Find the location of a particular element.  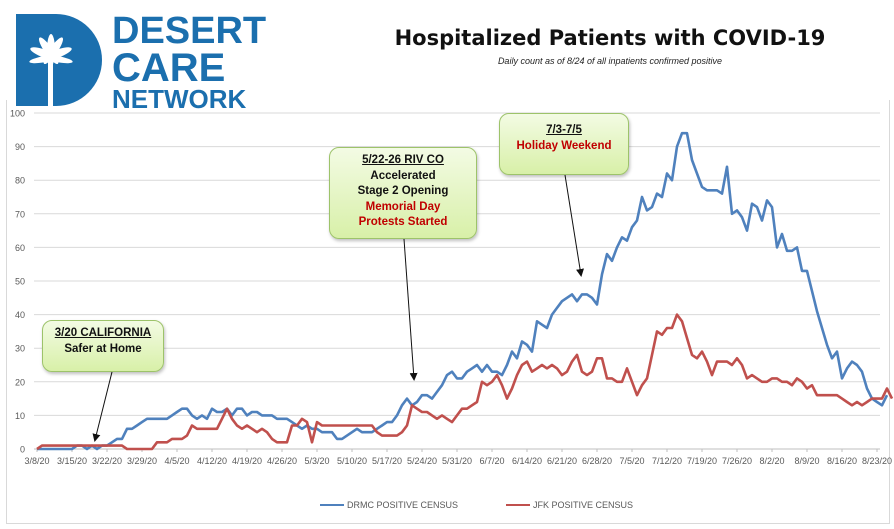

y-tick-label: 40 is located at coordinates (20, 315).